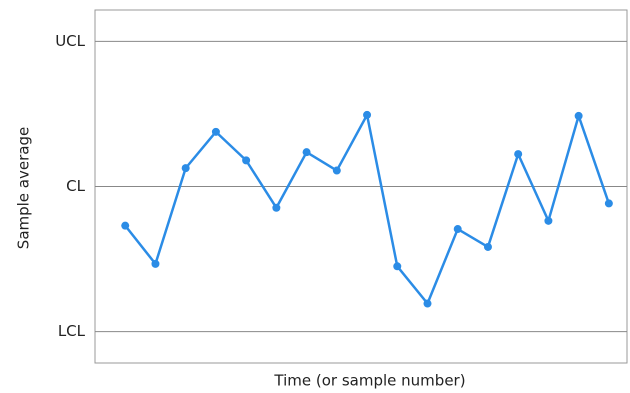 The height and width of the screenshot is (393, 630). What do you see at coordinates (75, 186) in the screenshot?
I see `y-tick-label: CL` at bounding box center [75, 186].